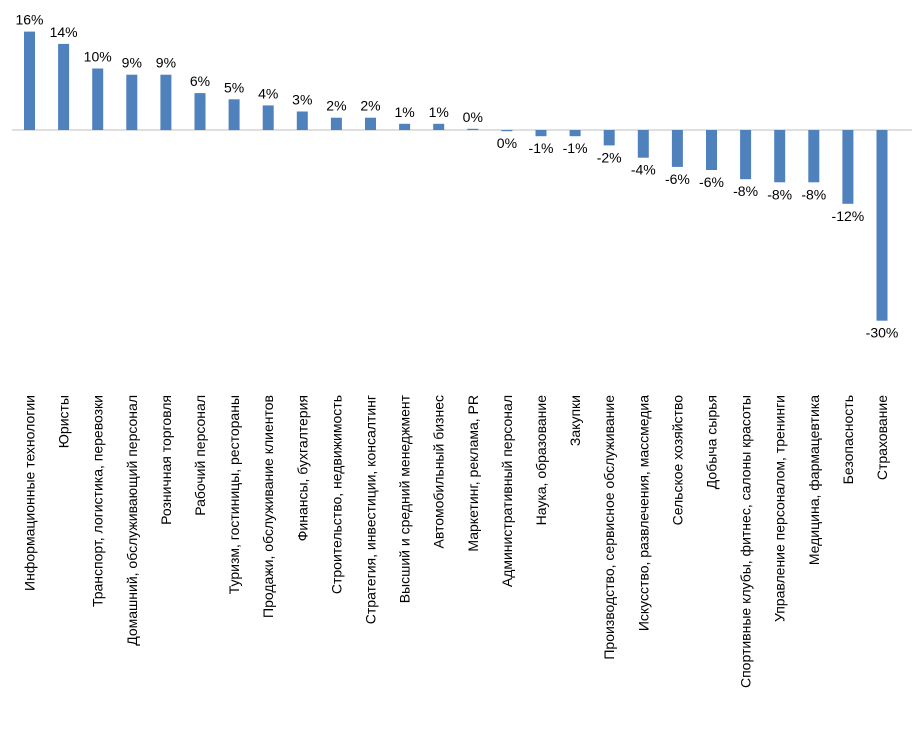 The image size is (923, 731). Describe the element at coordinates (507, 491) in the screenshot. I see `category-label: Административный персонал` at that location.